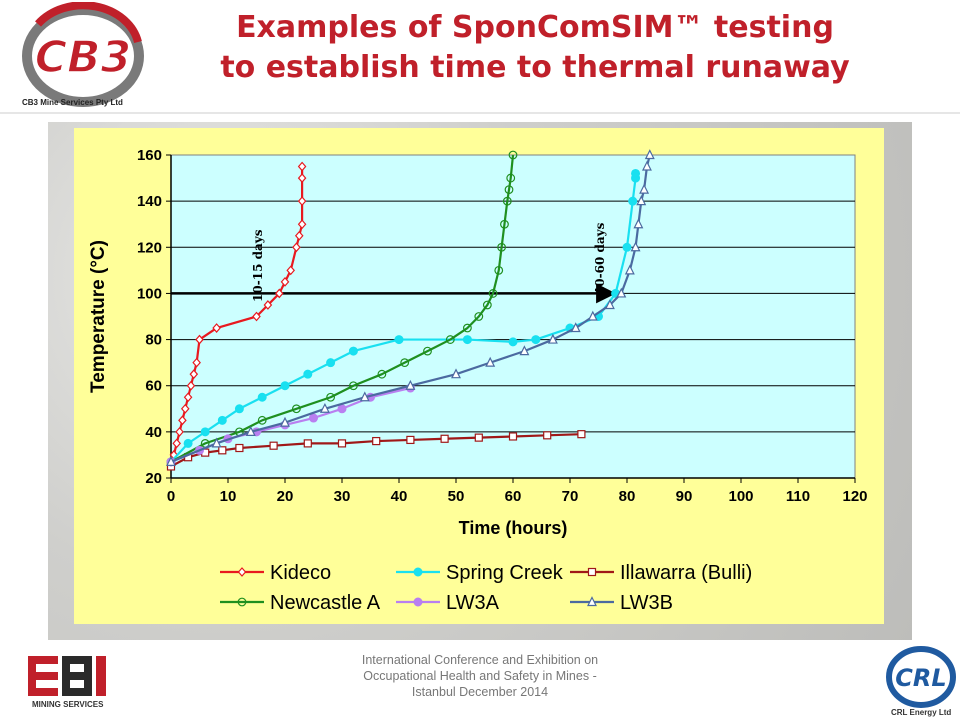 This screenshot has height=720, width=960. What do you see at coordinates (171, 496) in the screenshot?
I see `x-tick-label: 0` at bounding box center [171, 496].